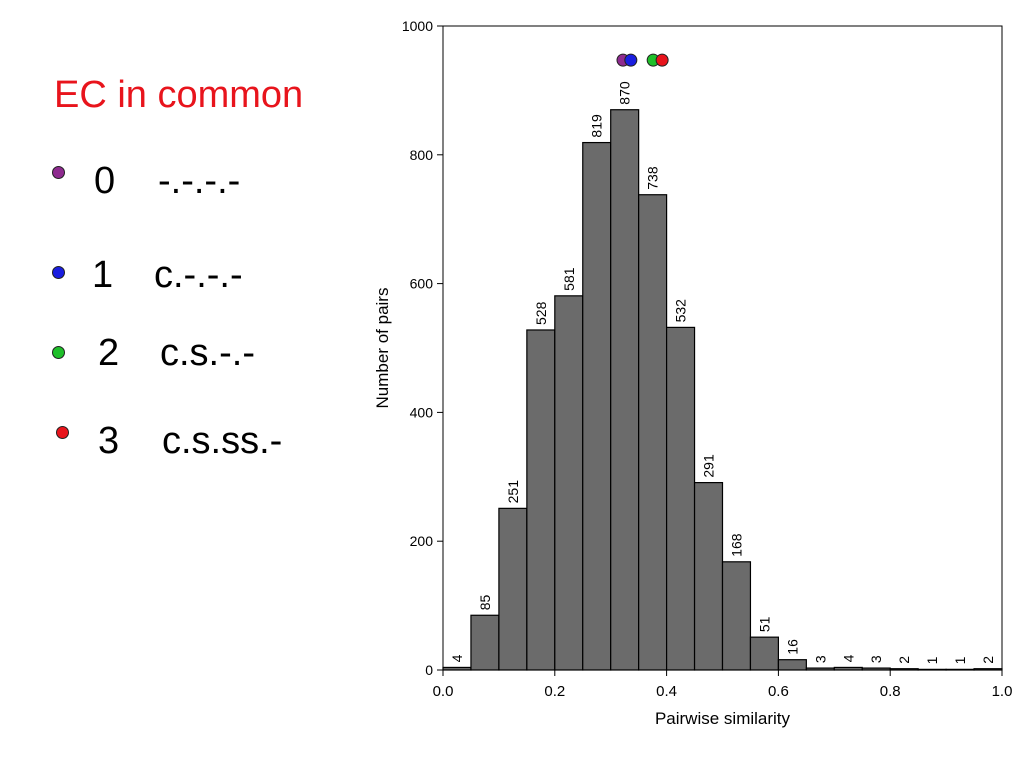  Describe the element at coordinates (554, 691) in the screenshot. I see `x-tick-label: 0.2` at that location.